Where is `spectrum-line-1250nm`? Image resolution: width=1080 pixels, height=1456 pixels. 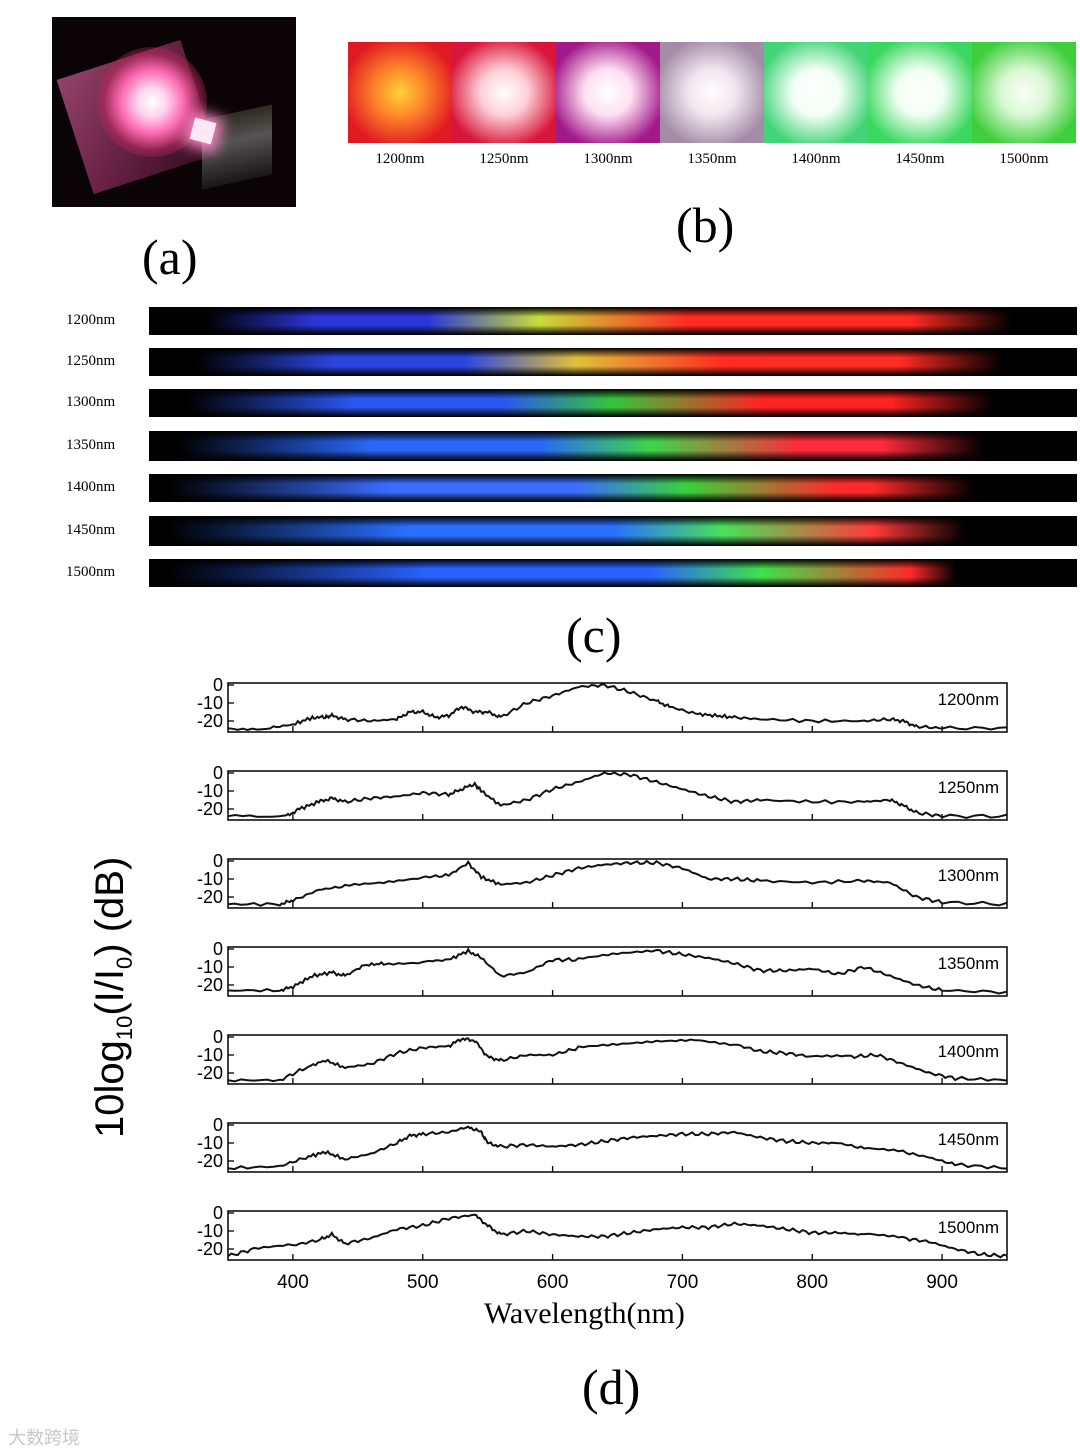 spectrum-line-1250nm is located at coordinates (617, 795).